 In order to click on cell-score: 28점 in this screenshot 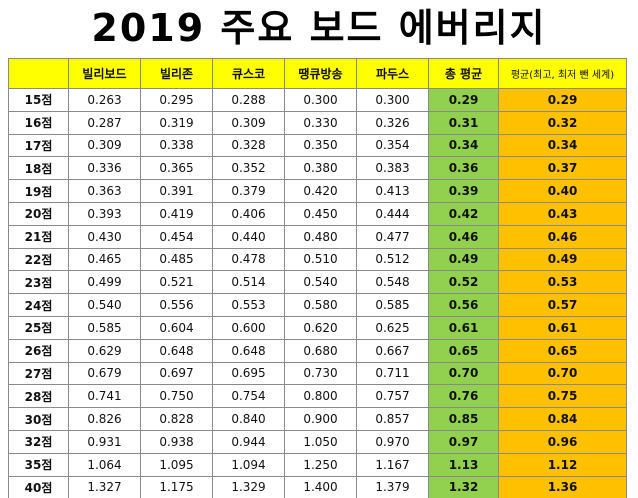, I will do `click(38, 396)`.